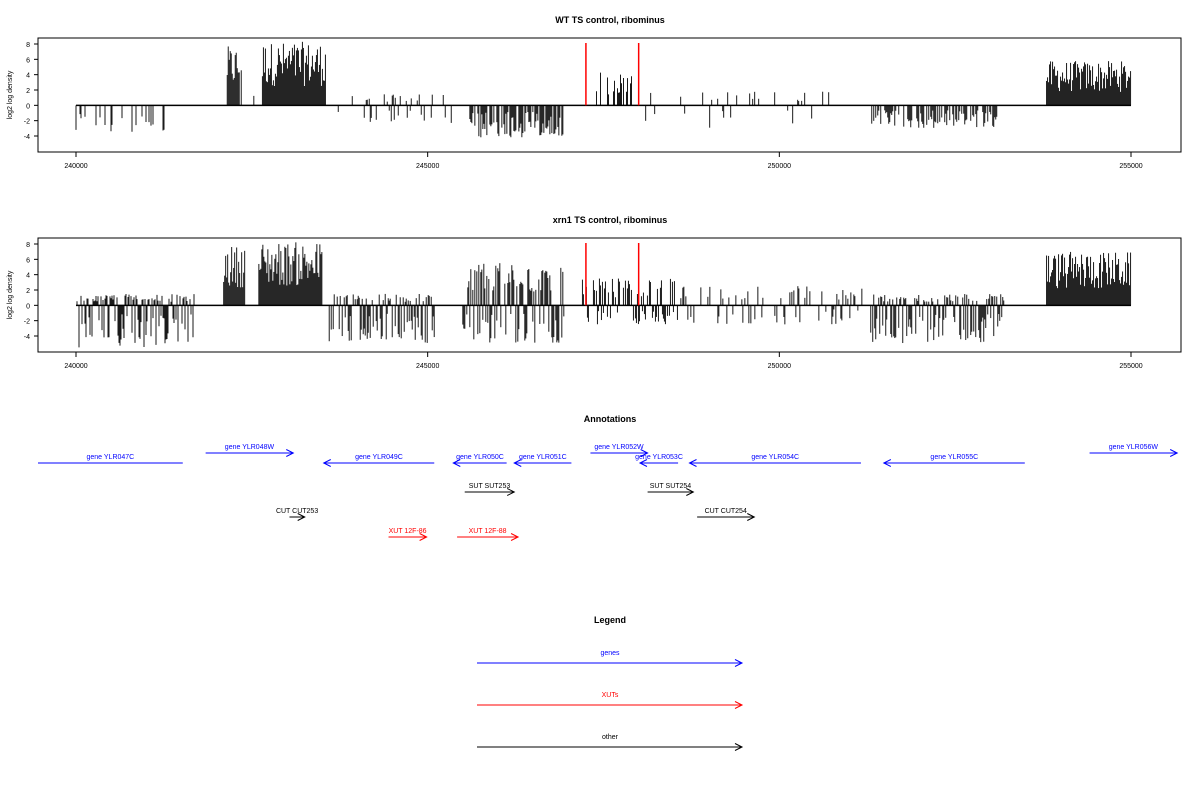 This screenshot has width=1200, height=800. I want to click on legend-item: XUTs, so click(610, 700).